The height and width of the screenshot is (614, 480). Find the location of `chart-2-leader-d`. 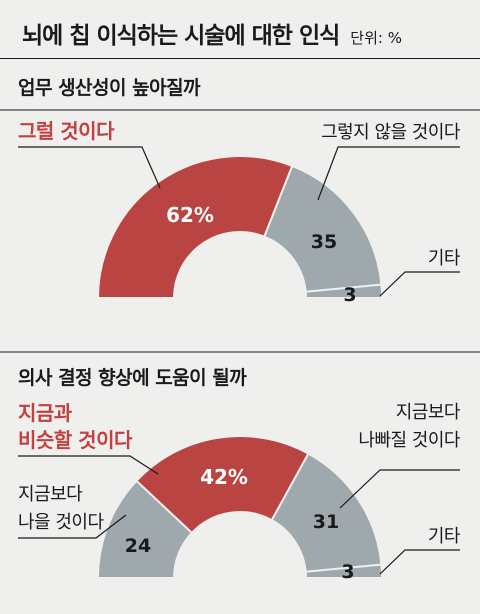

chart-2-leader-d is located at coordinates (419, 562).